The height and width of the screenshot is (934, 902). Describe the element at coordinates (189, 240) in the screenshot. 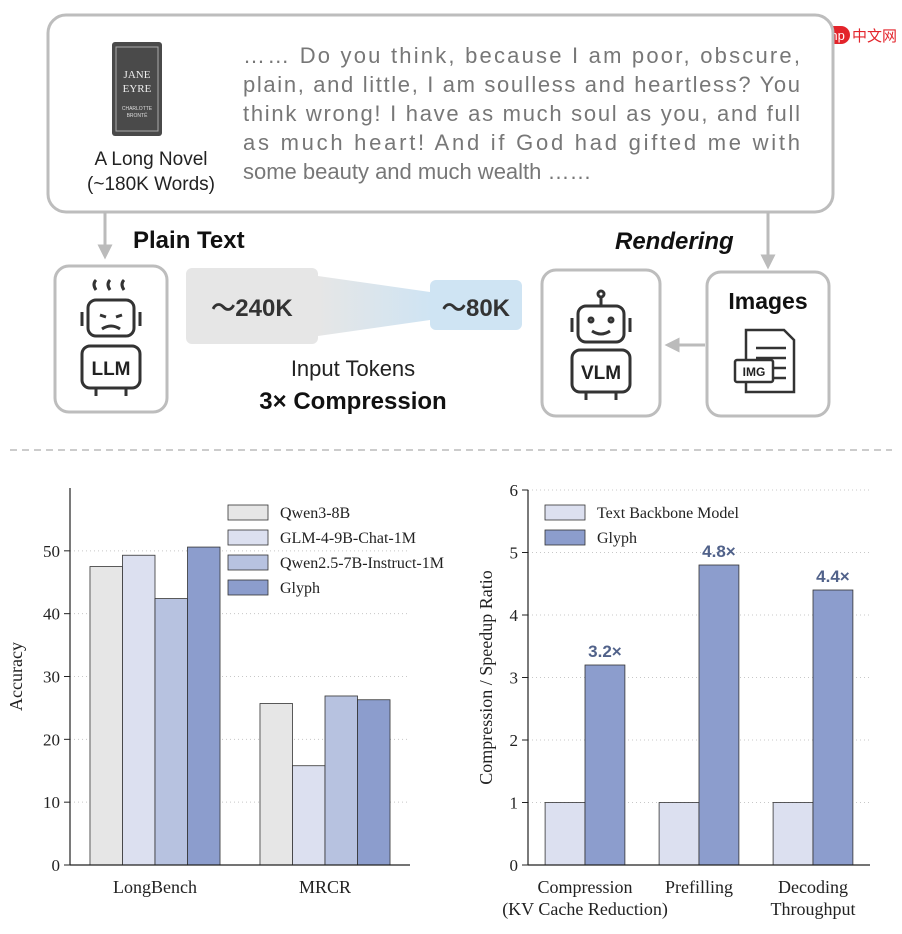

I see `plain-text-label: Plain Text` at that location.